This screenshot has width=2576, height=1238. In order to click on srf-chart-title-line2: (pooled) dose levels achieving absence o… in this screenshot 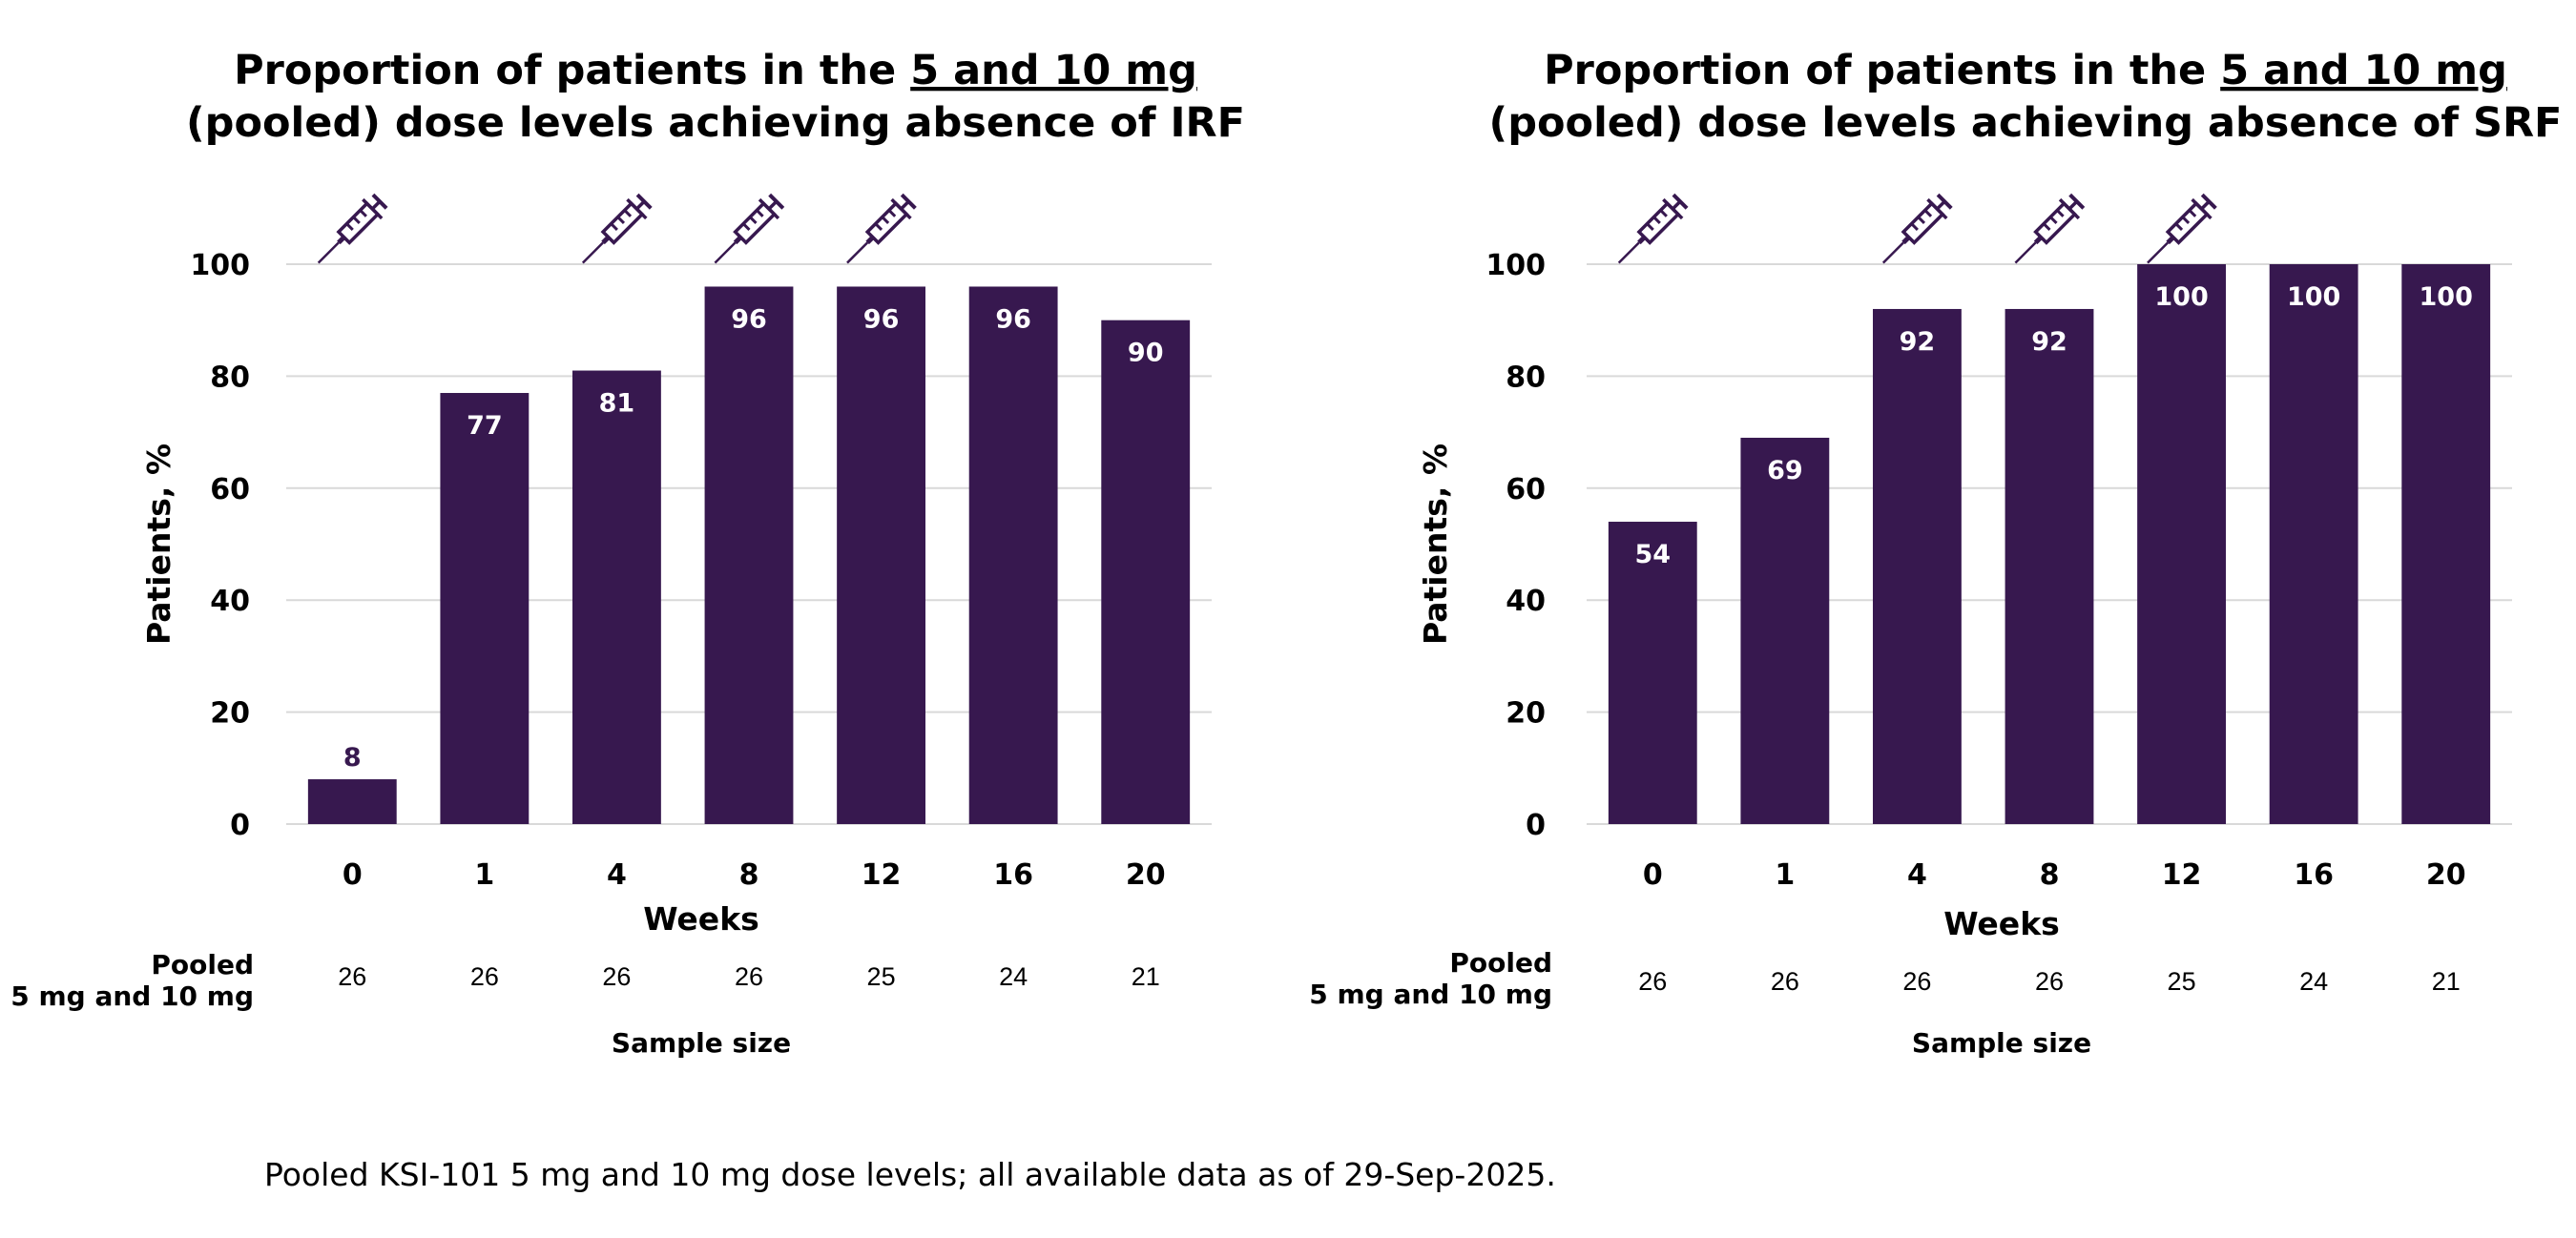, I will do `click(2026, 123)`.